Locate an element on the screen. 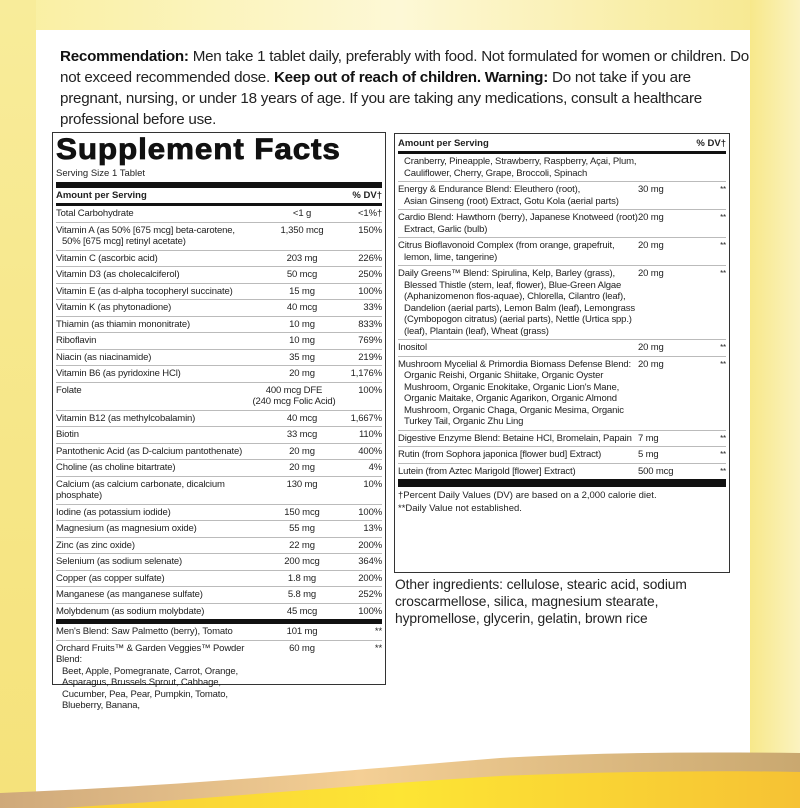 This screenshot has width=800, height=808. nutrient-dv is located at coordinates (714, 167).